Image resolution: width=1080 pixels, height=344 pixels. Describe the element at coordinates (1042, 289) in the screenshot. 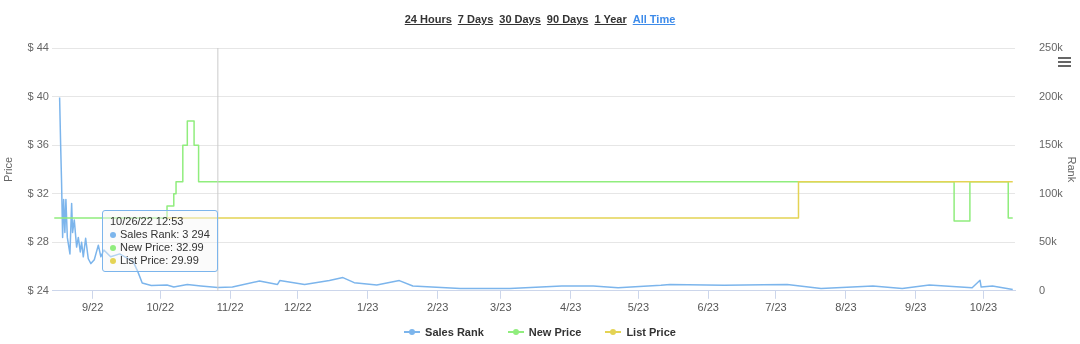

I see `y2-tick-label: 0` at that location.